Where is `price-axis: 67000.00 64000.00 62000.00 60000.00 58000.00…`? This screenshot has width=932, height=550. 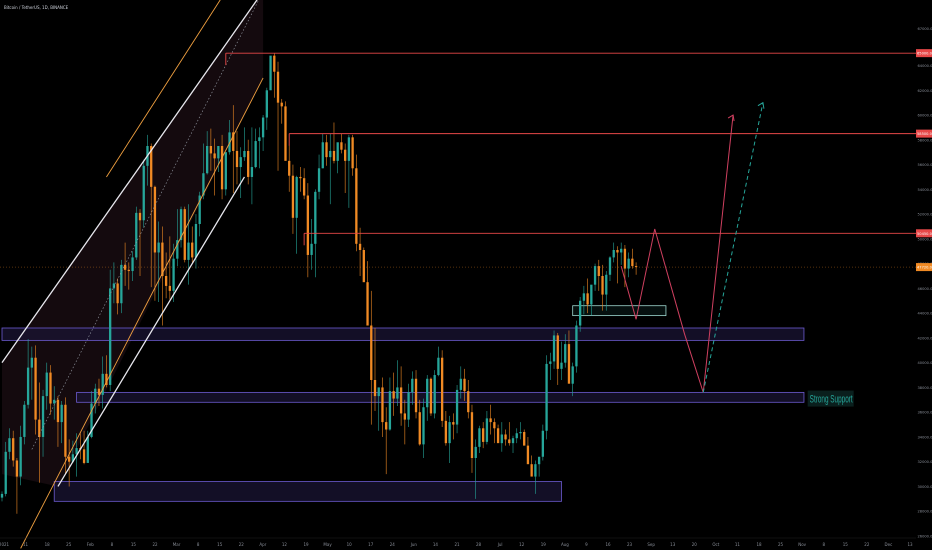
price-axis: 67000.00 64000.00 62000.00 60000.00 58000.00… is located at coordinates (924, 275).